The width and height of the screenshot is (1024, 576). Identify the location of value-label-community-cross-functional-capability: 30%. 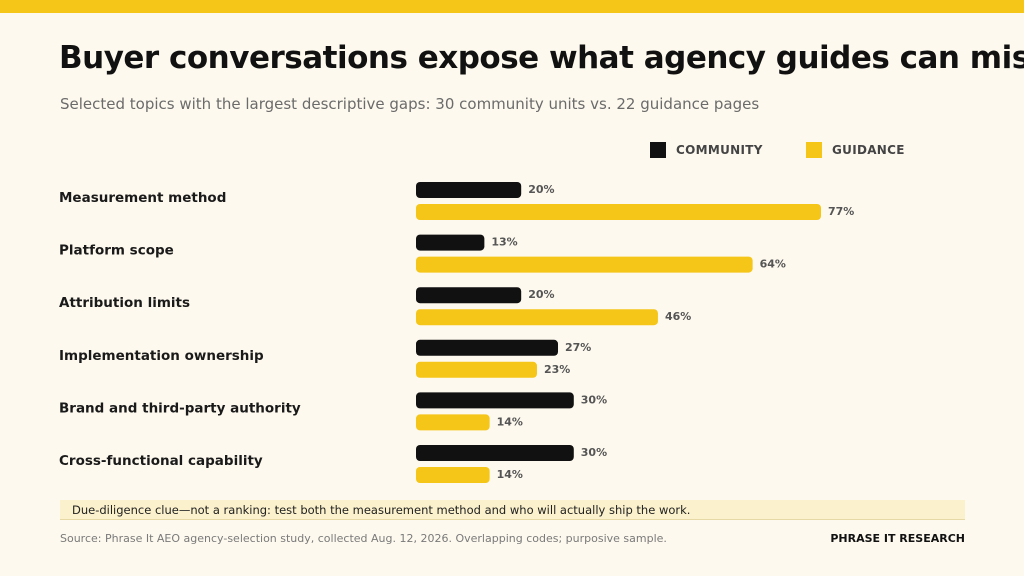
(594, 452).